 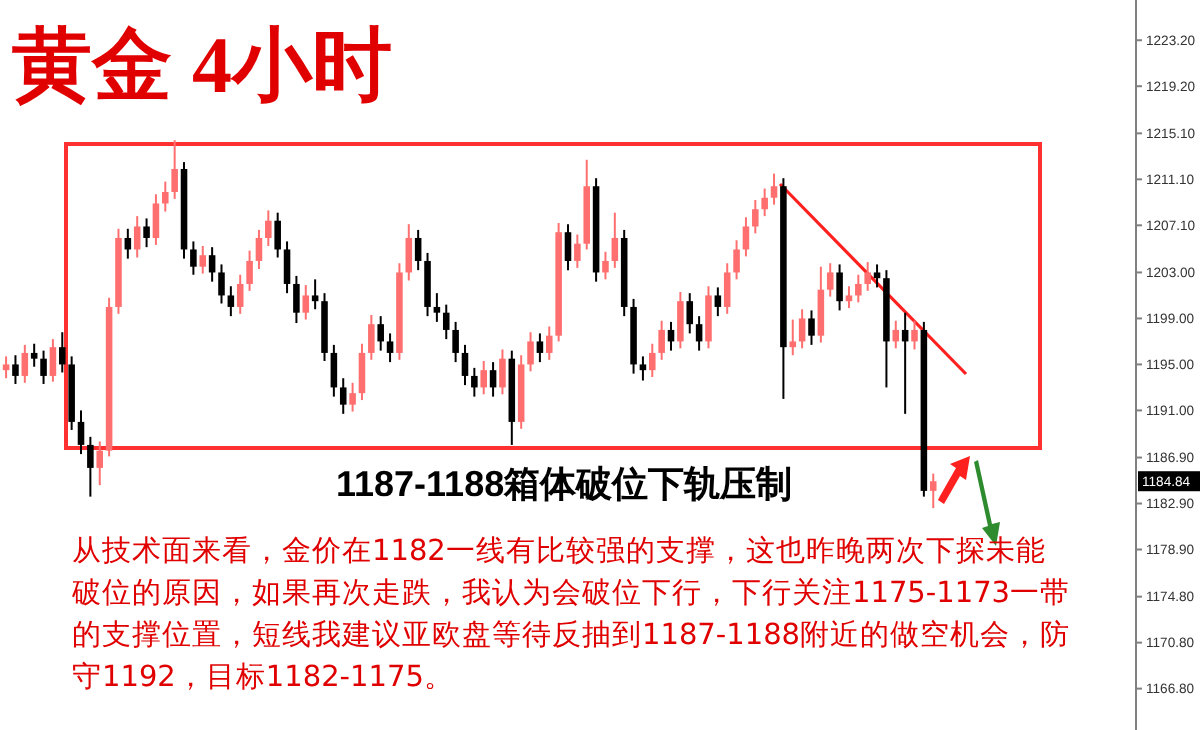 I want to click on chart-title: 黄金 4小时, so click(x=202, y=65).